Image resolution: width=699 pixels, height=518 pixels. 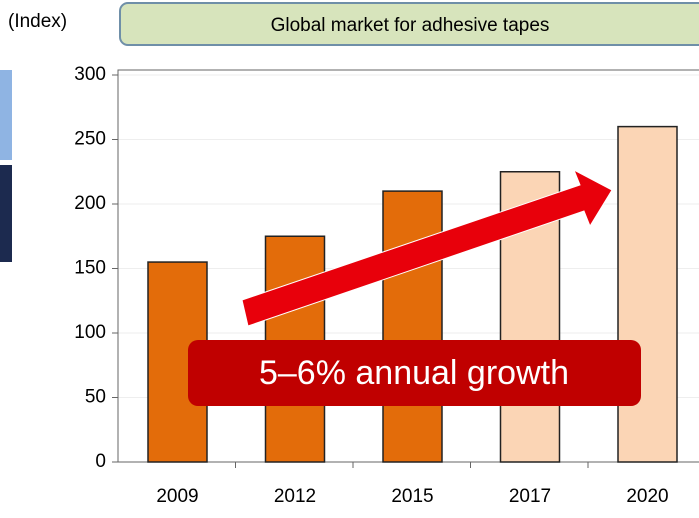 I want to click on y-tick-label: 0, so click(x=100, y=461).